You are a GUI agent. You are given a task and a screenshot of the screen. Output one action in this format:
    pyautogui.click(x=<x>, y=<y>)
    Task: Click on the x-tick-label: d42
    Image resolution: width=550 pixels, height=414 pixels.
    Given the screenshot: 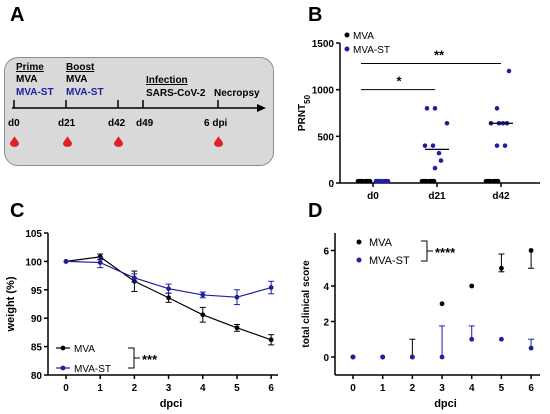 What is the action you would take?
    pyautogui.click(x=501, y=196)
    